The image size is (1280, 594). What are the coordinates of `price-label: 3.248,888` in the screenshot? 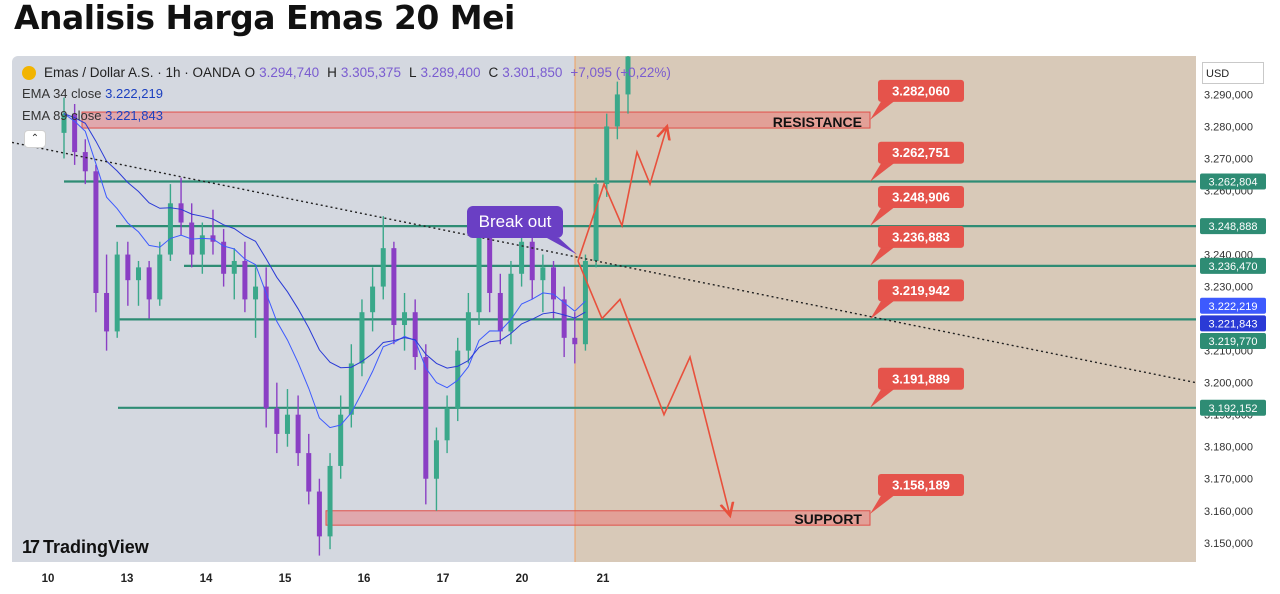 It's located at (1233, 227).